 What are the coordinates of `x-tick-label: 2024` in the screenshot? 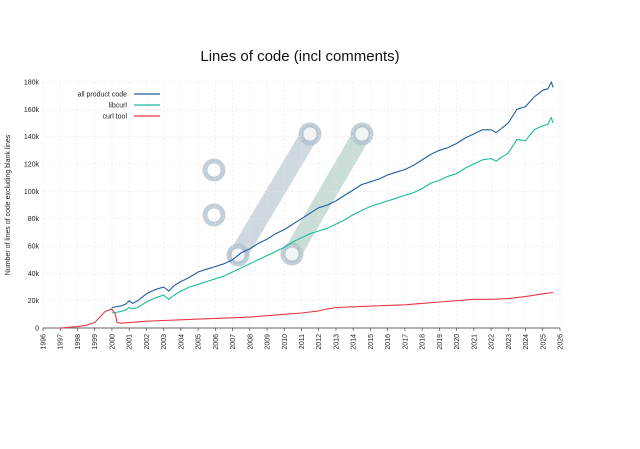 It's located at (526, 342).